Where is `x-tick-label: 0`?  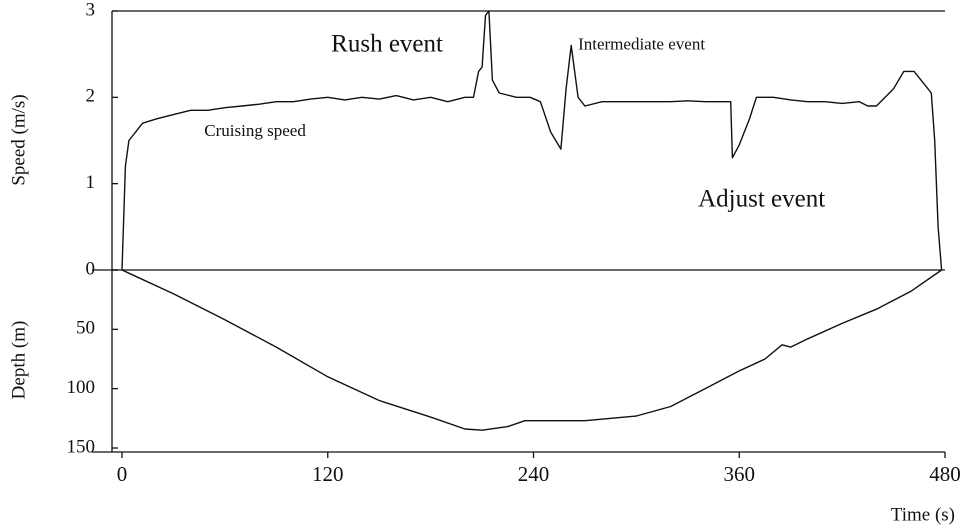 x-tick-label: 0 is located at coordinates (122, 474).